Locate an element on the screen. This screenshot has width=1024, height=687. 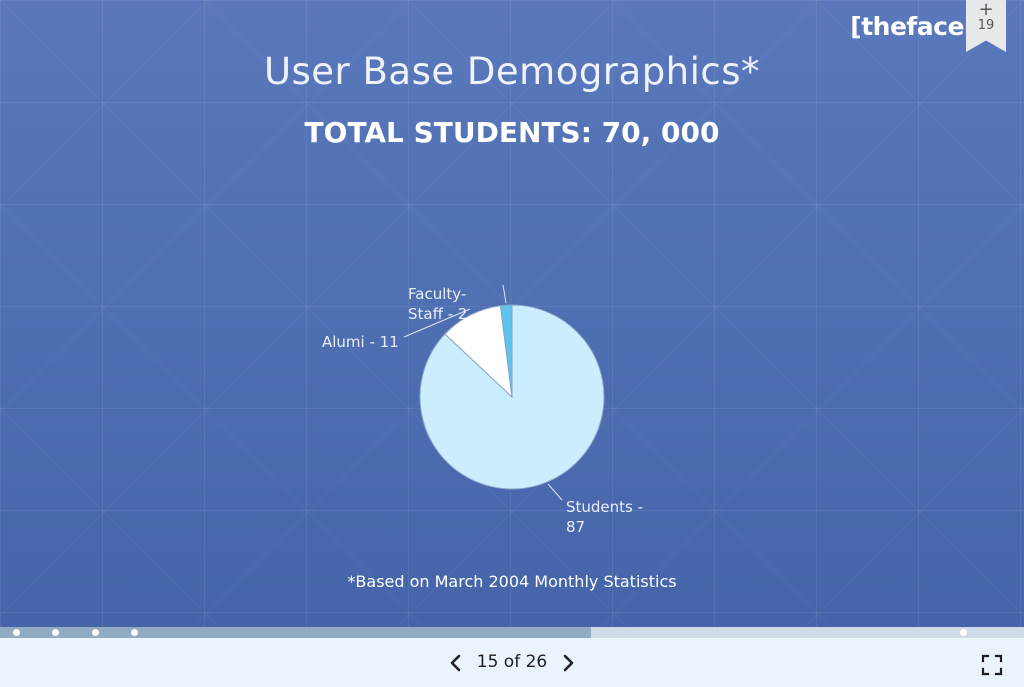
label-students-line1: Students - is located at coordinates (605, 507).